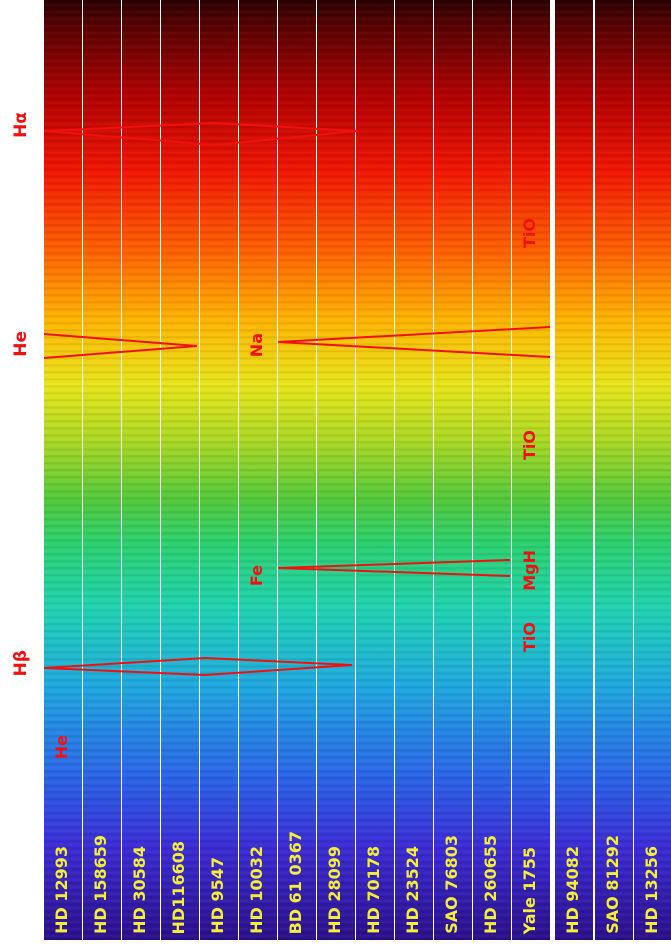 The width and height of the screenshot is (671, 944). I want to click on star-label: HD 12993, so click(61, 890).